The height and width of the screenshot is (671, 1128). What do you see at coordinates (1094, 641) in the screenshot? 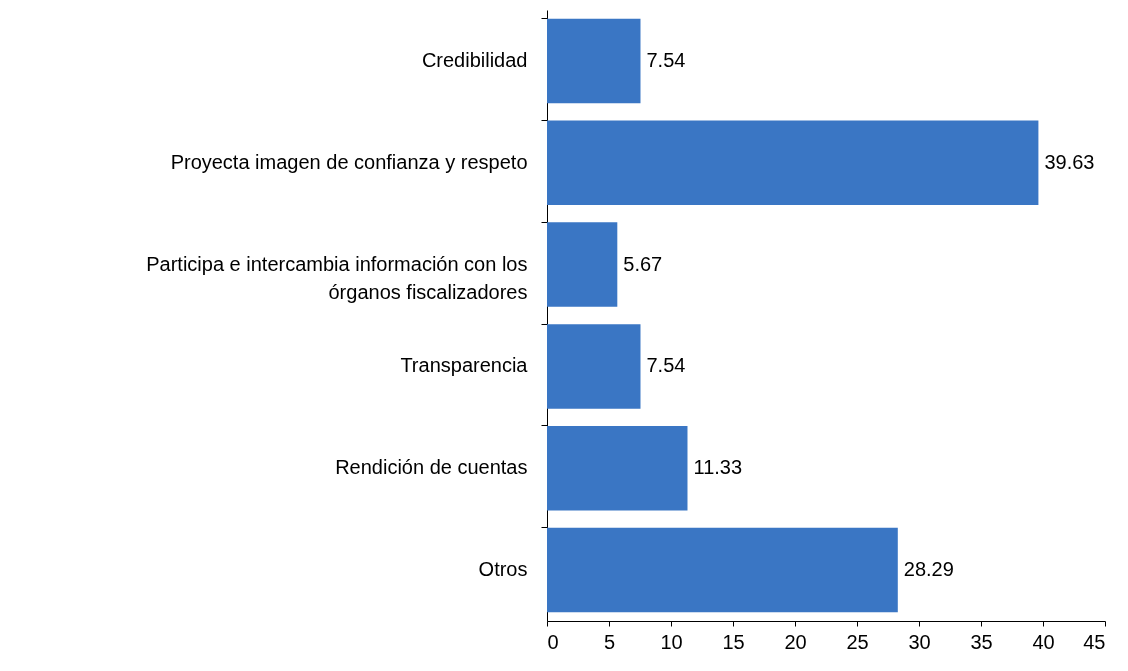
I see `x-tick-label: 45` at bounding box center [1094, 641].